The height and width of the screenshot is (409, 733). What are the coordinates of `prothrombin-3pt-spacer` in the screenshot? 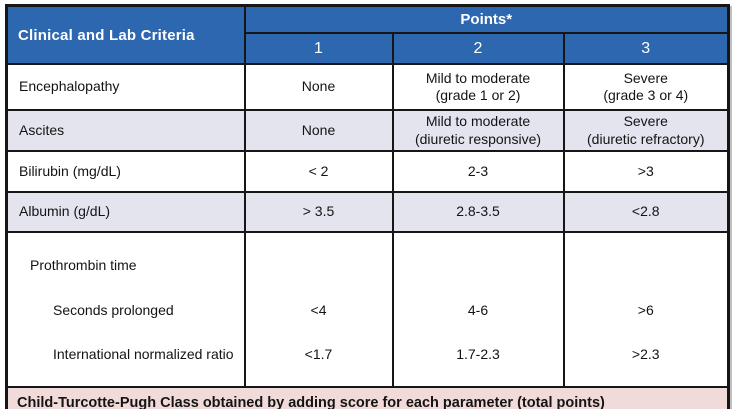 It's located at (646, 266).